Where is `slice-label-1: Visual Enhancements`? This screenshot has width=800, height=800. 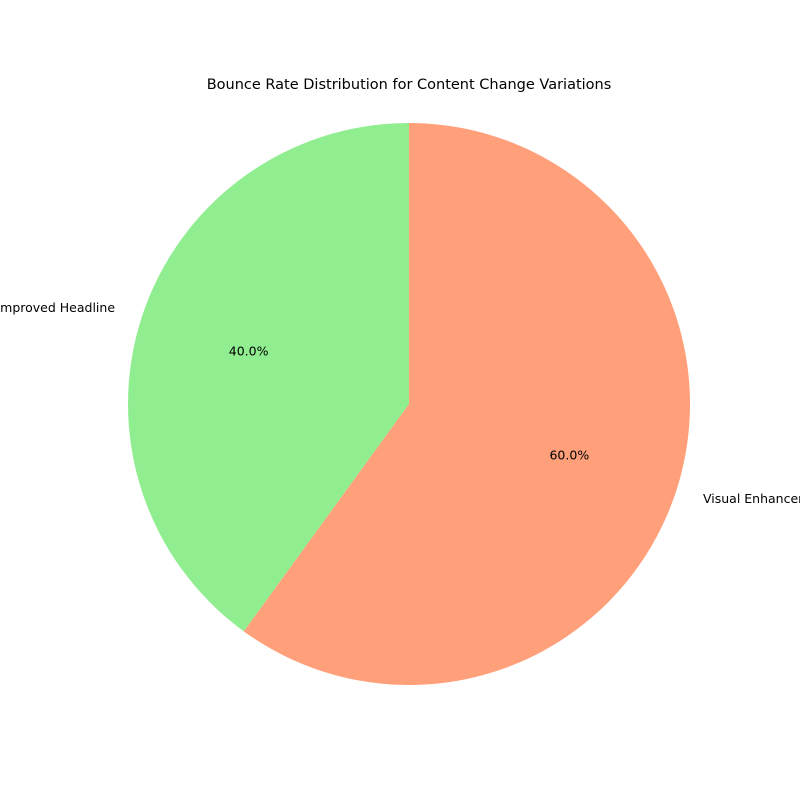 slice-label-1: Visual Enhancements is located at coordinates (751, 498).